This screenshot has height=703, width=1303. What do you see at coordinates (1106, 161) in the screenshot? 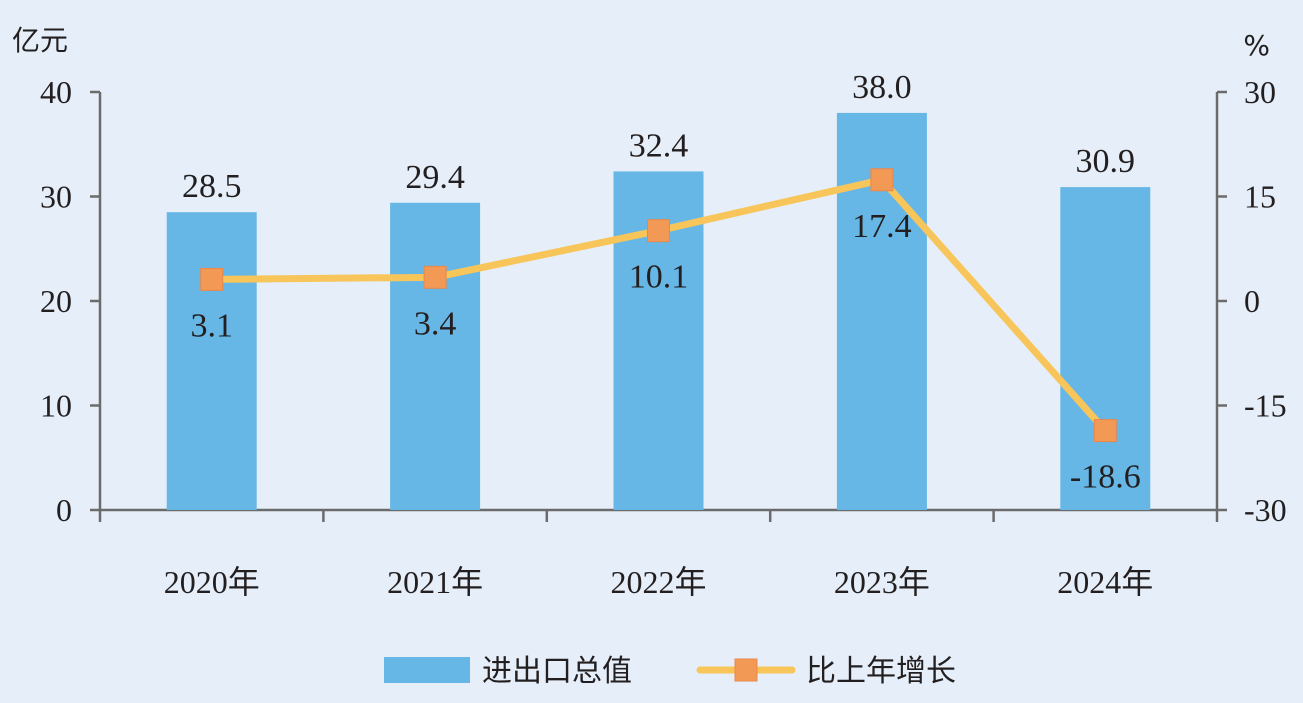
I see `bar-value-label: 30.9` at bounding box center [1106, 161].